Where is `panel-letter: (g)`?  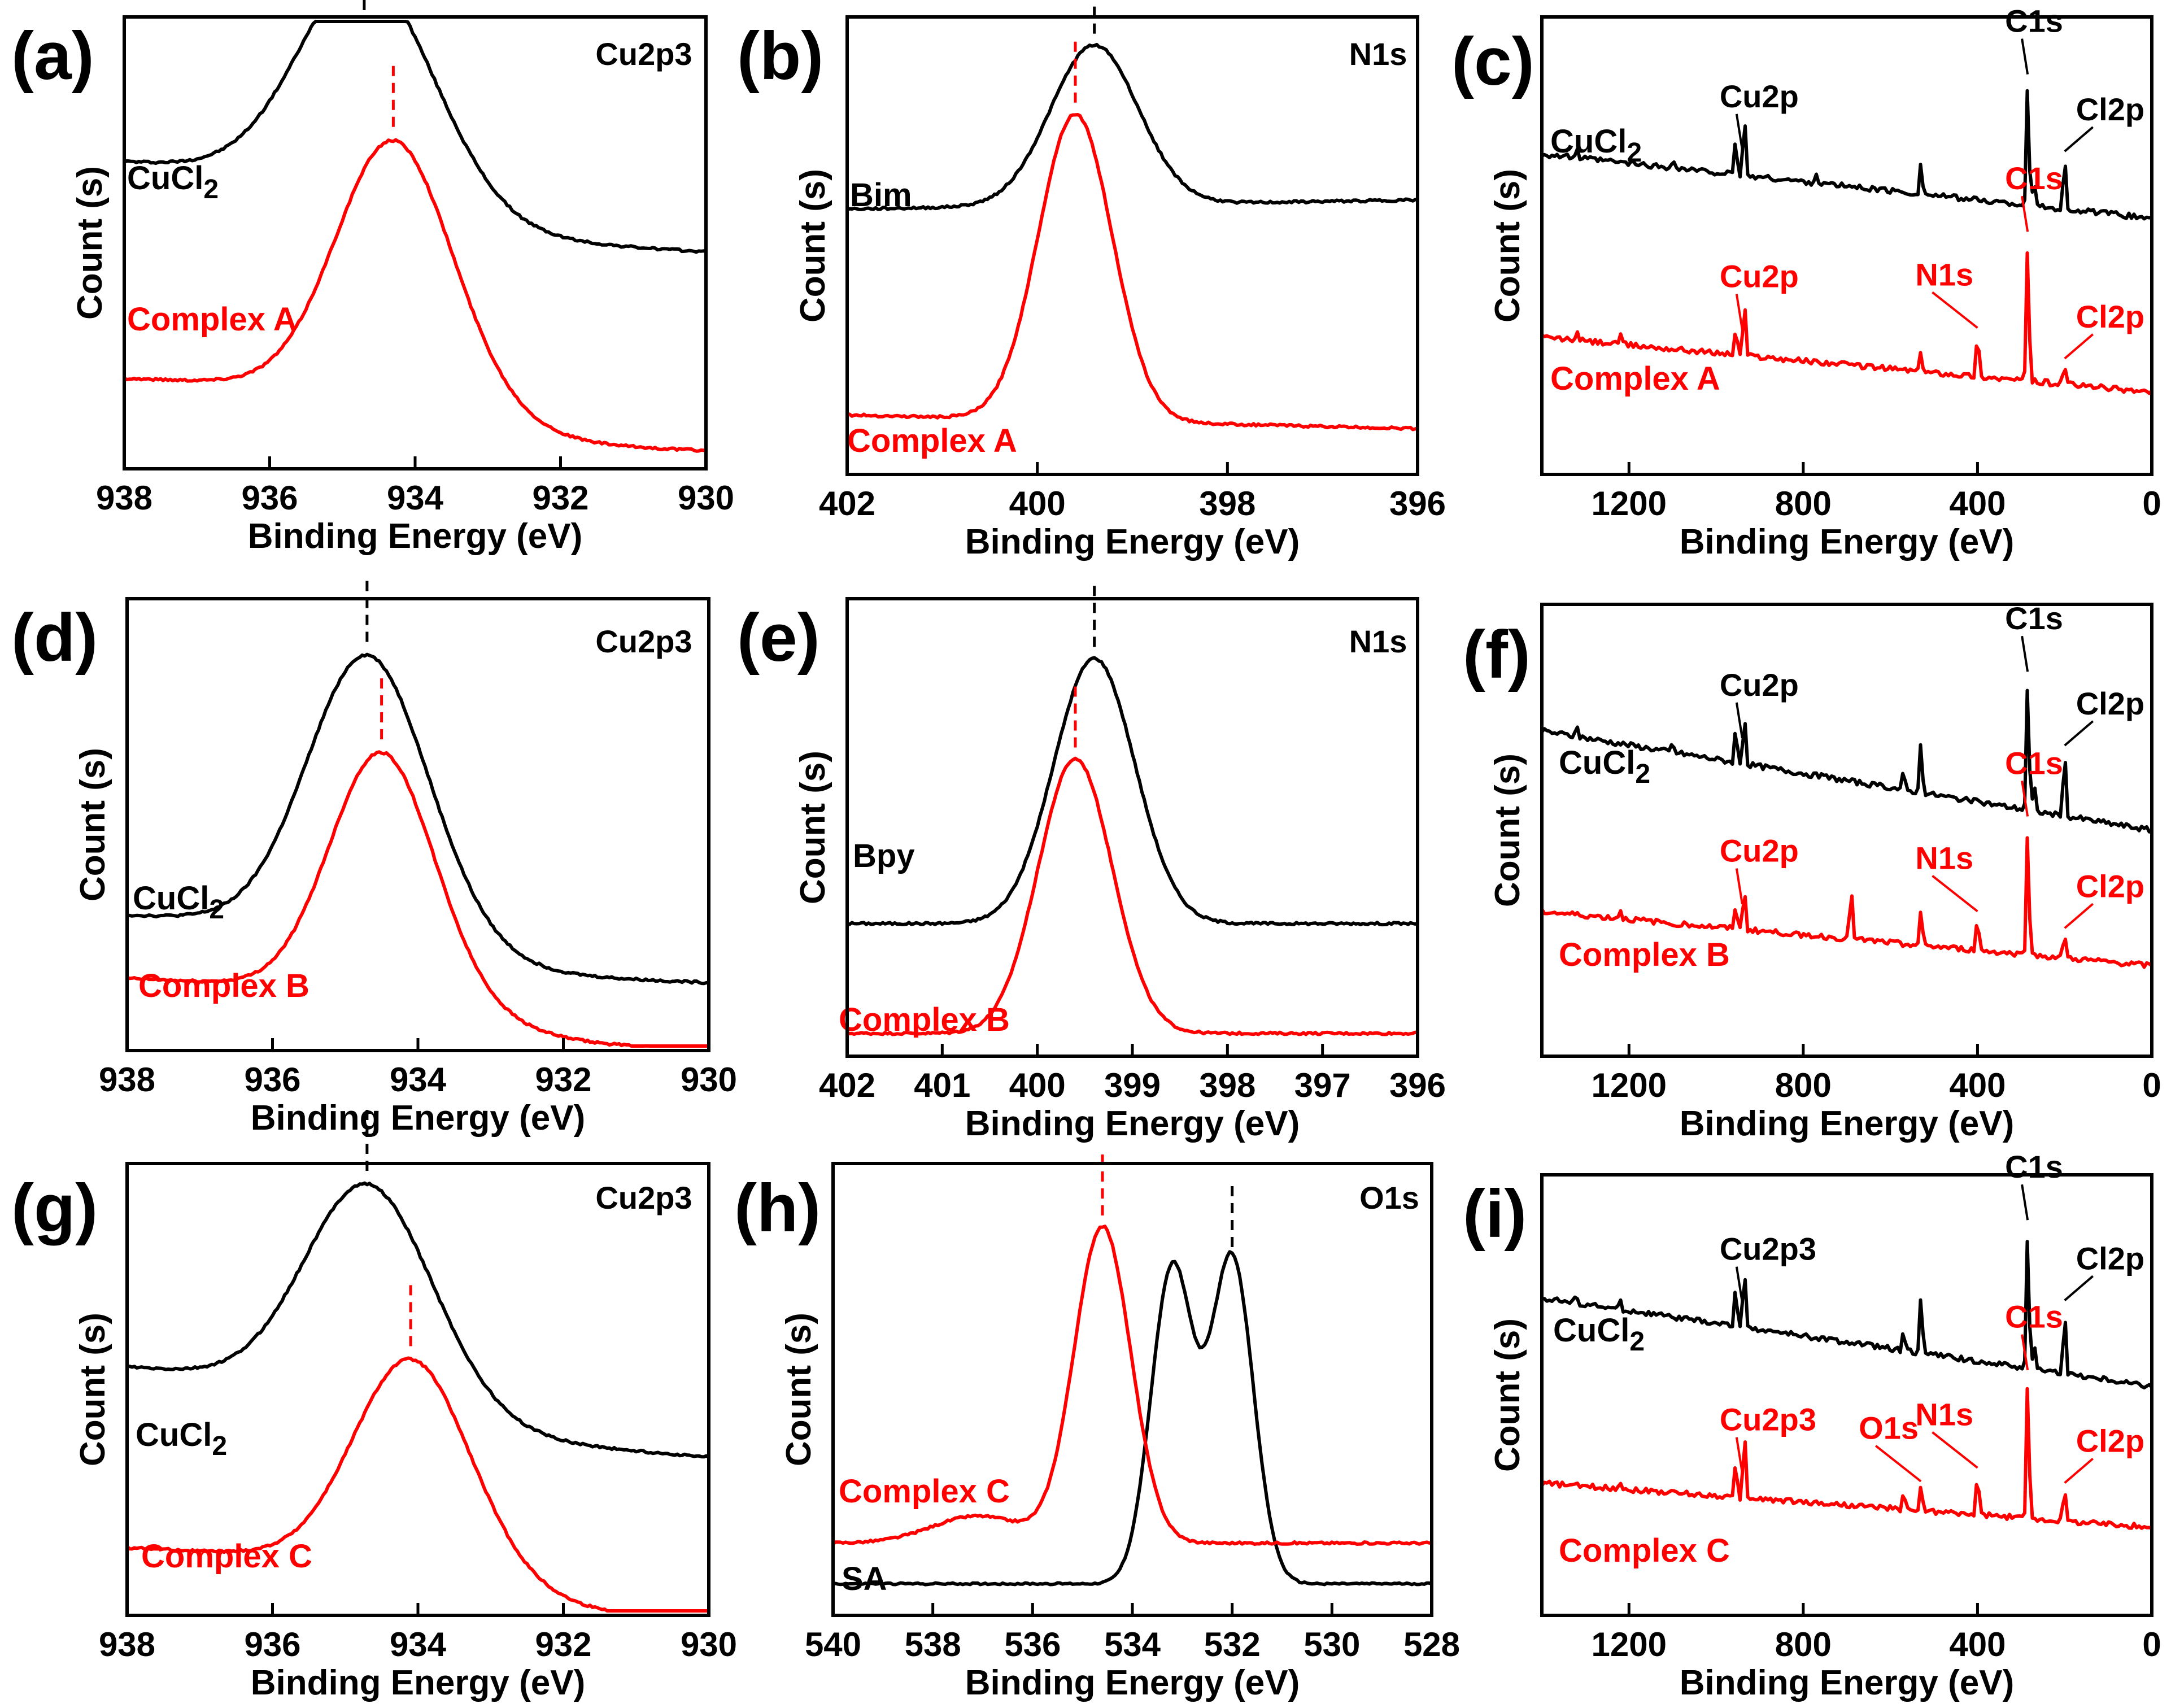
panel-letter: (g) is located at coordinates (54, 1208).